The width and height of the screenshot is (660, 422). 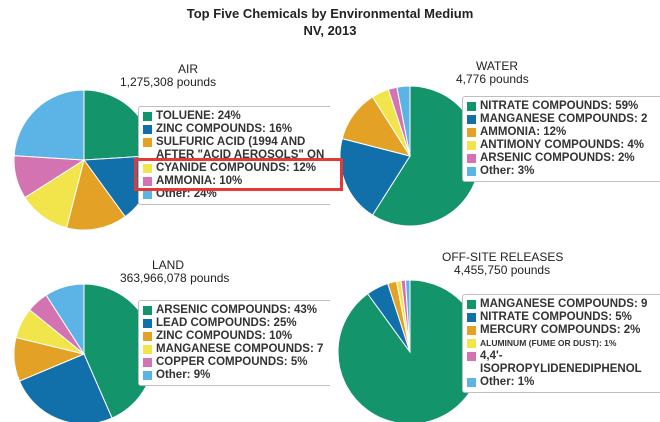 What do you see at coordinates (492, 79) in the screenshot?
I see `panel-water-amount: 4,776 pounds` at bounding box center [492, 79].